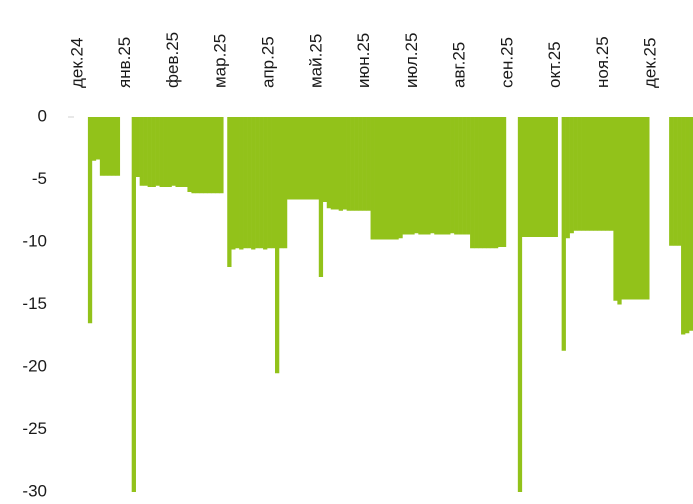 This screenshot has width=693, height=504. Describe the element at coordinates (34, 365) in the screenshot. I see `y-tick-label: -20` at that location.